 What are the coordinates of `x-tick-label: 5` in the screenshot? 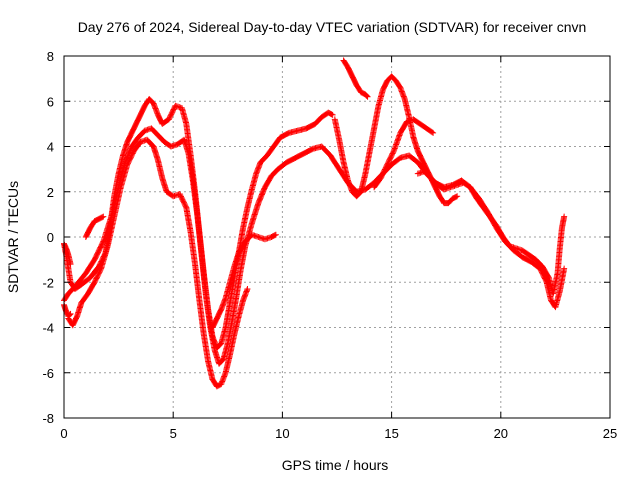 It's located at (173, 433).